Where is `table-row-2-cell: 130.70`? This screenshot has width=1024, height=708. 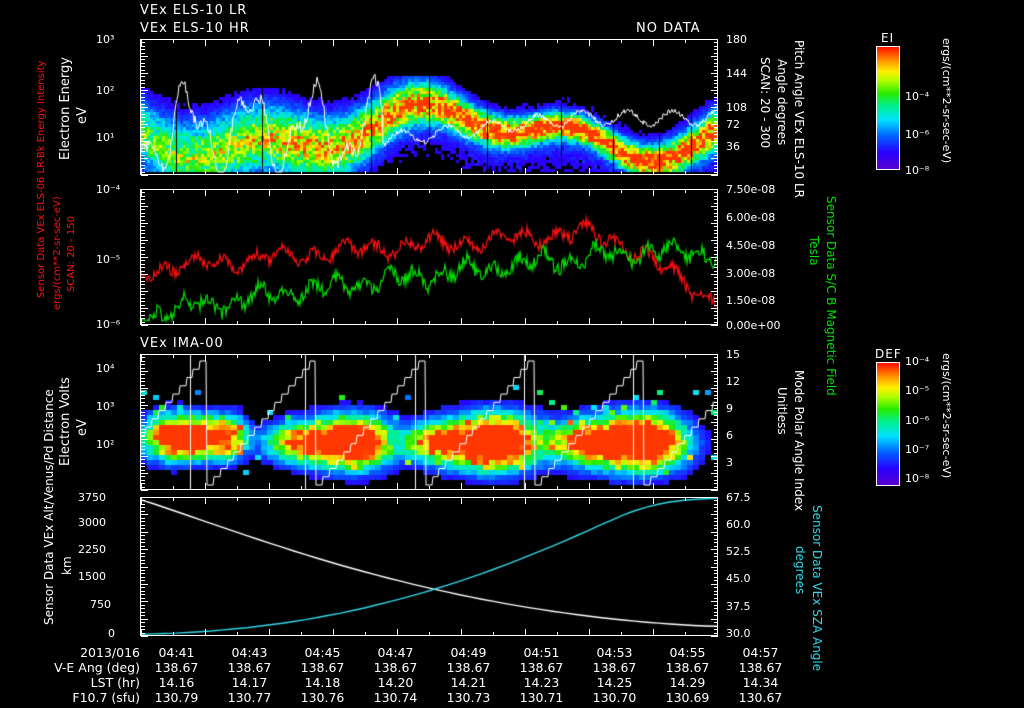 table-row-2-cell: 130.70 is located at coordinates (614, 697).